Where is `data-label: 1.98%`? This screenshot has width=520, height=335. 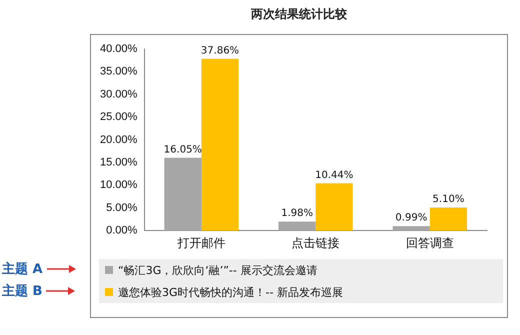
data-label: 1.98% is located at coordinates (297, 214).